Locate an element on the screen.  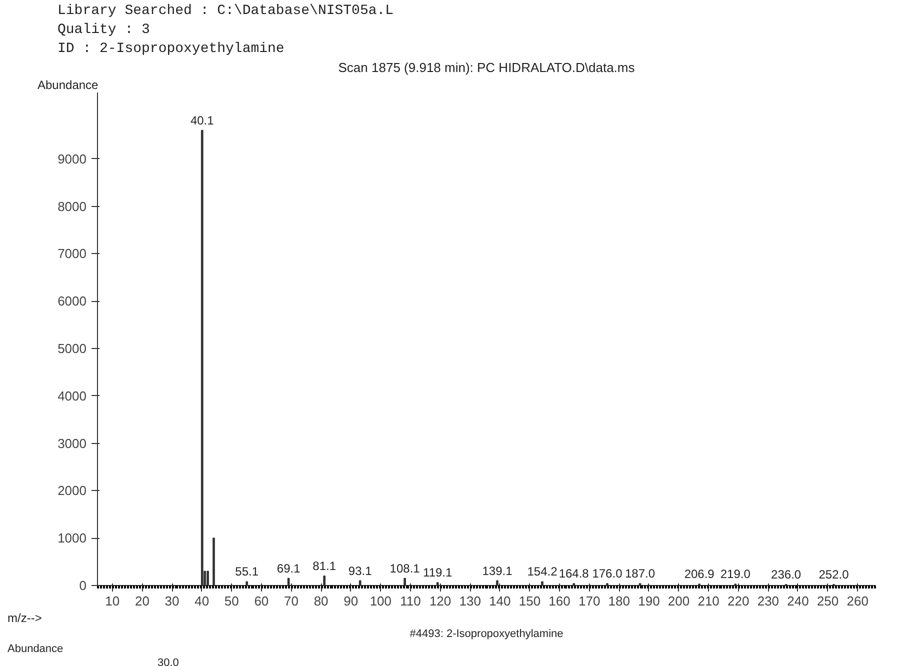
x-tick-label: 180 is located at coordinates (619, 601).